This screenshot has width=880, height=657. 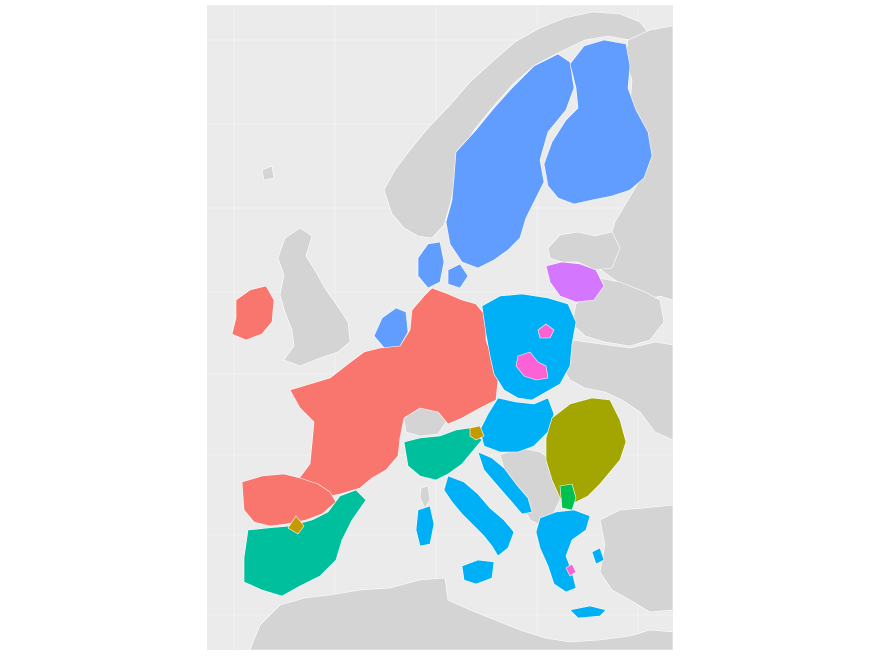 I want to click on region-crete, so click(x=588, y=612).